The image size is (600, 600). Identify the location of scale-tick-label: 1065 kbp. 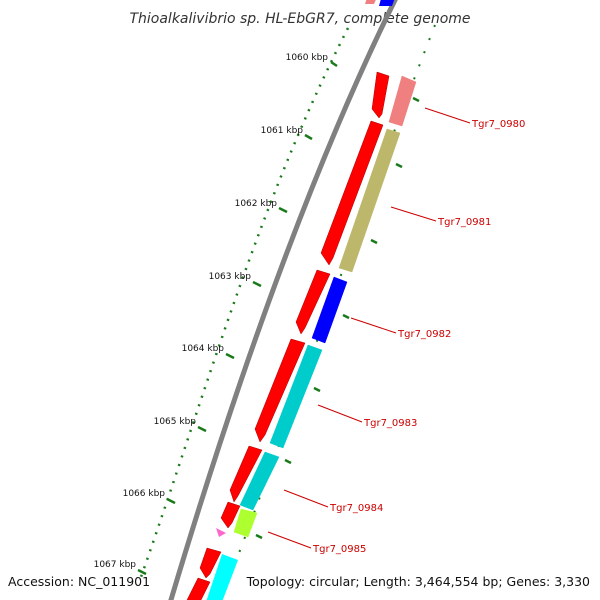
(175, 422).